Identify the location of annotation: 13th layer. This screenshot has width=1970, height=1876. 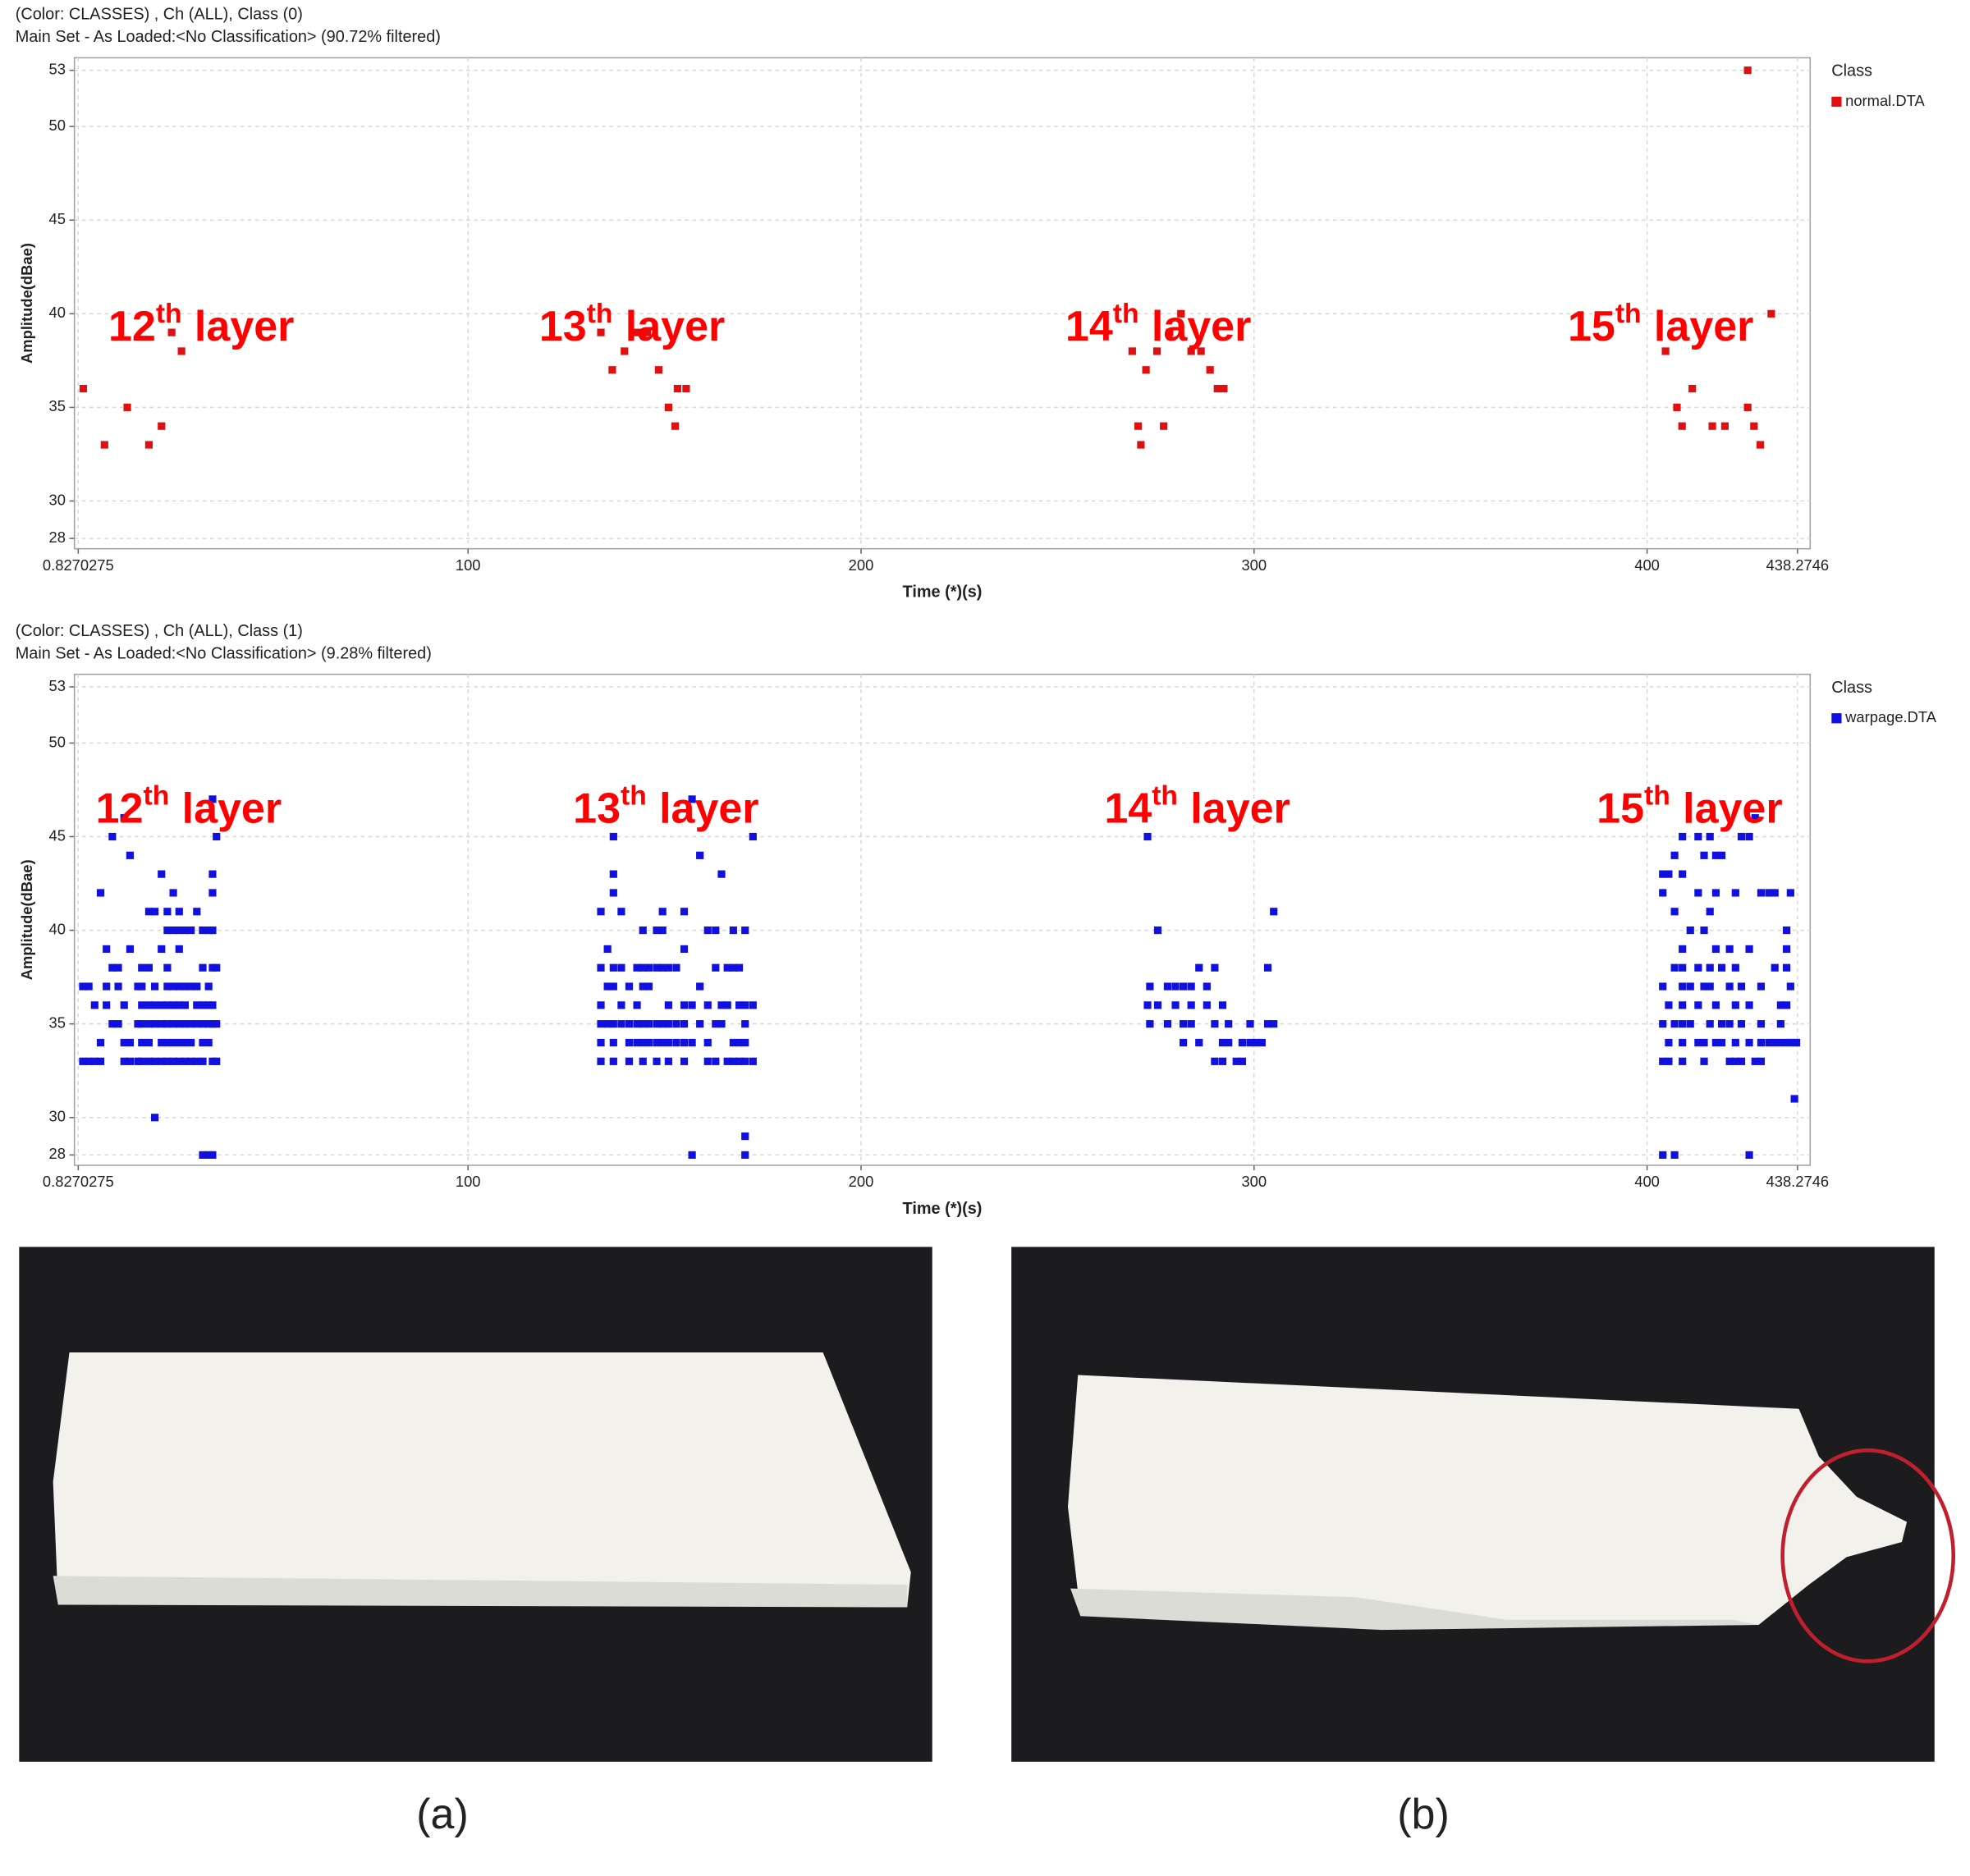
(632, 325).